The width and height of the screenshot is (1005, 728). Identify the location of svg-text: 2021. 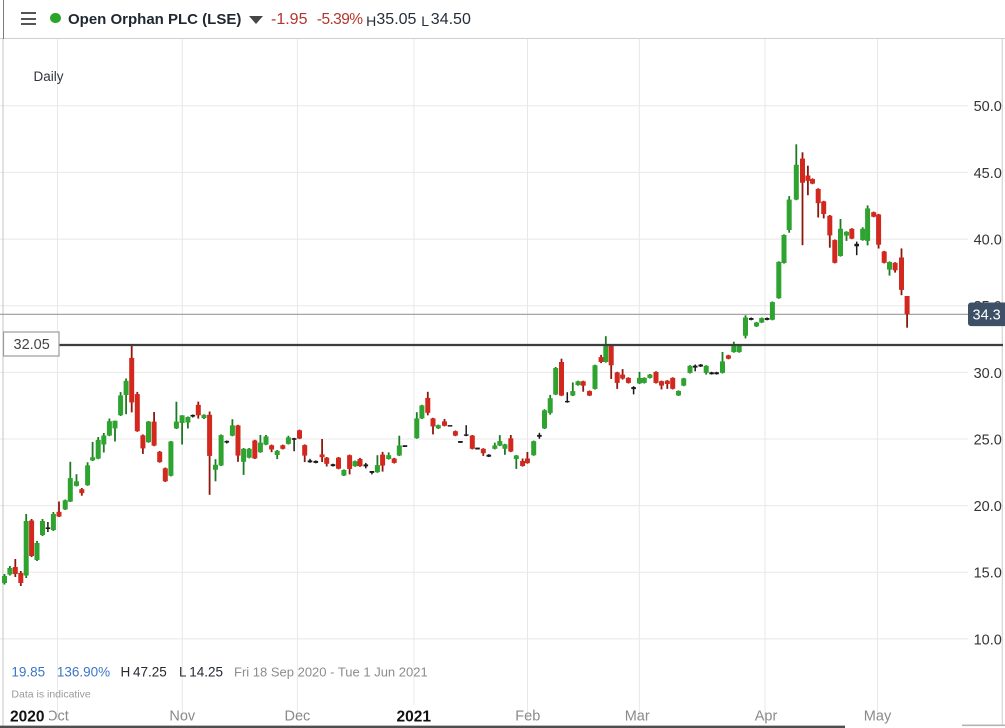
(414, 717).